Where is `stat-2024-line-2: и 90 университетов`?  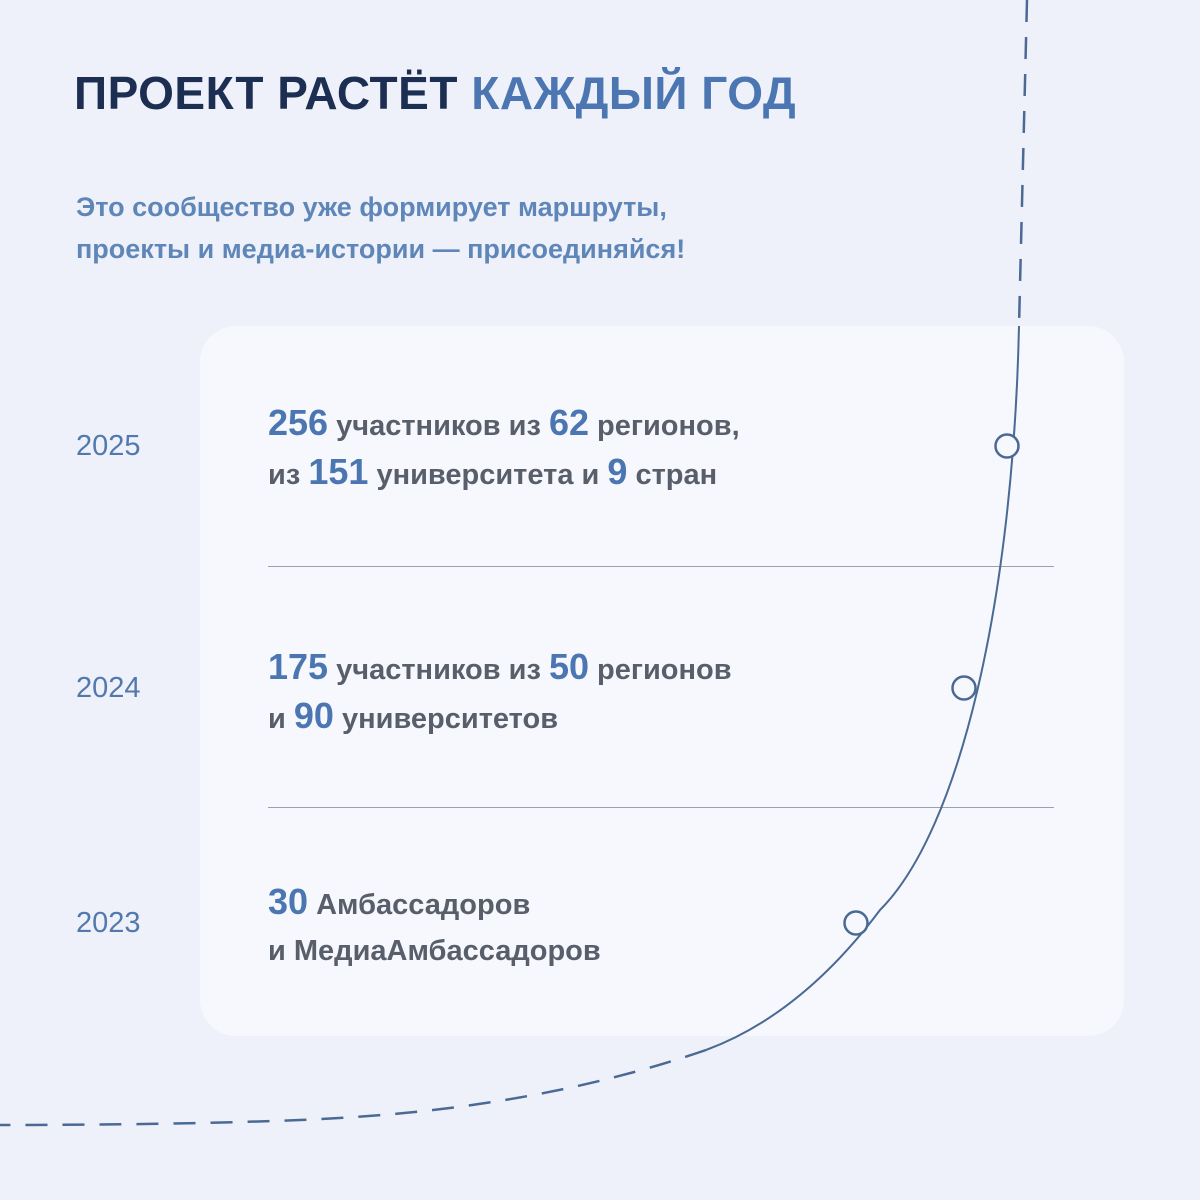
stat-2024-line-2: и 90 университетов is located at coordinates (500, 717).